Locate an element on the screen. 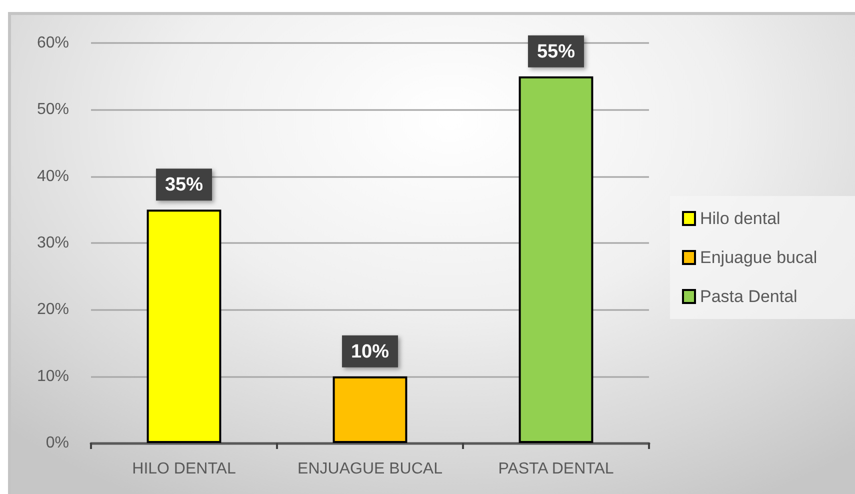 The height and width of the screenshot is (494, 855). x-tick-label: HILO DENTAL is located at coordinates (184, 469).